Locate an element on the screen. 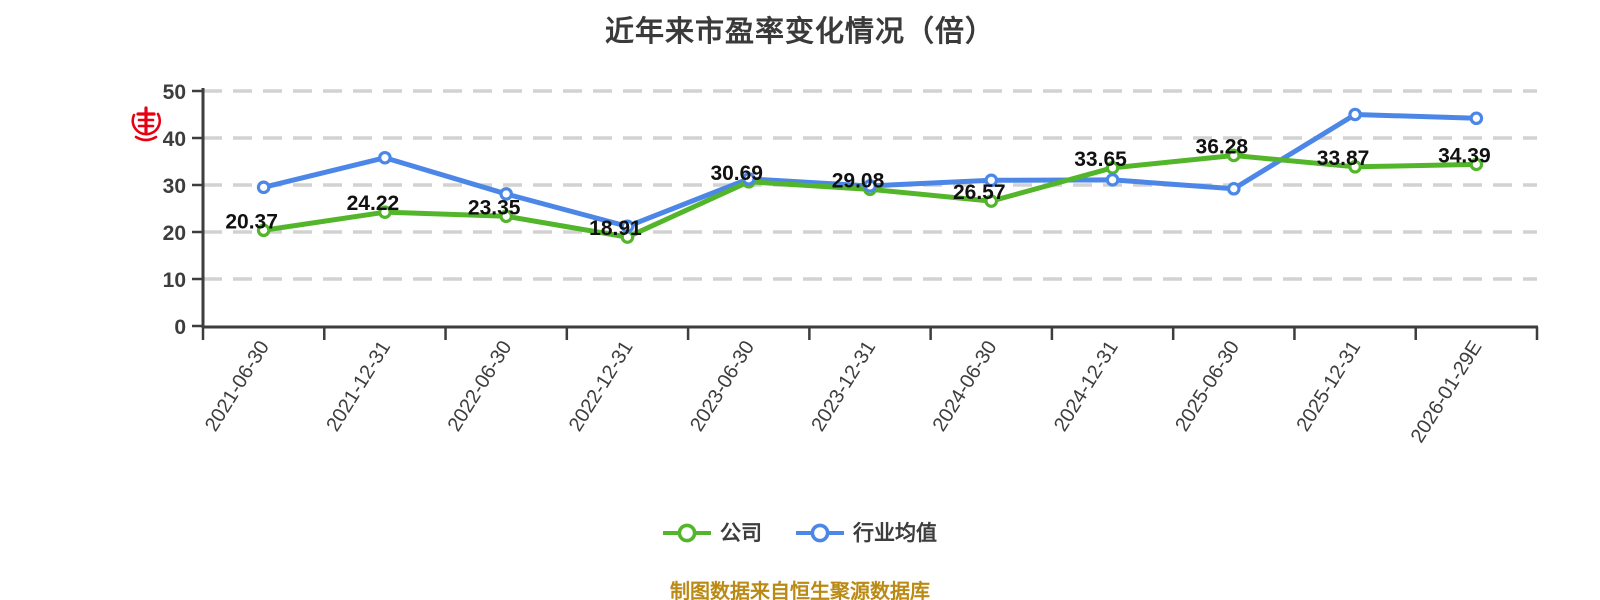  x-tick-label: 2021-06-30 is located at coordinates (237, 386).